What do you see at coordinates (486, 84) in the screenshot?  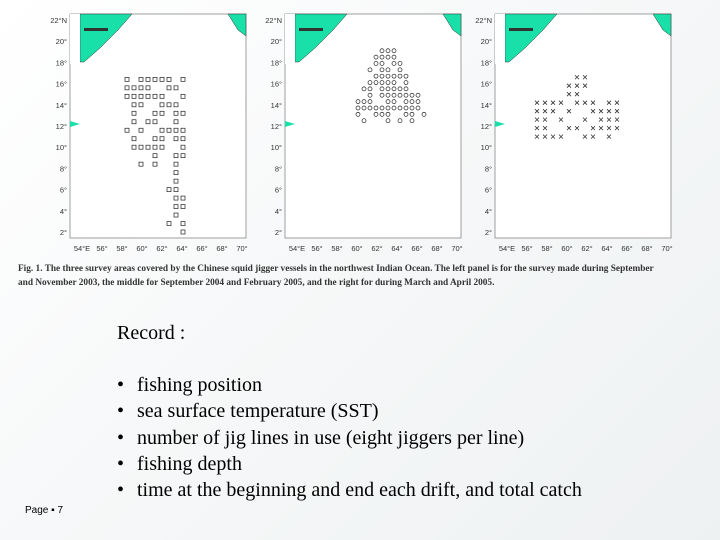 I see `lat-label: 16°` at bounding box center [486, 84].